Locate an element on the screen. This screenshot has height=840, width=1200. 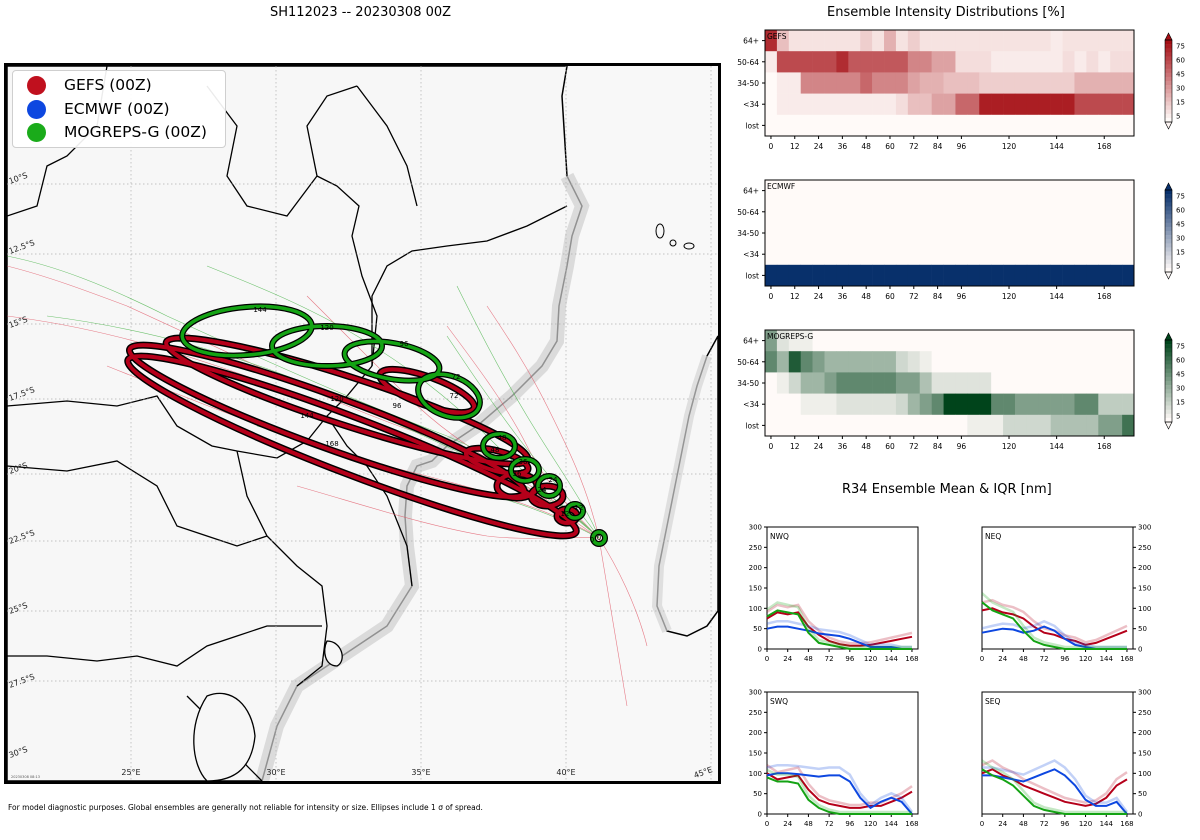
r34-y-label: 200 is located at coordinates (1144, 568).